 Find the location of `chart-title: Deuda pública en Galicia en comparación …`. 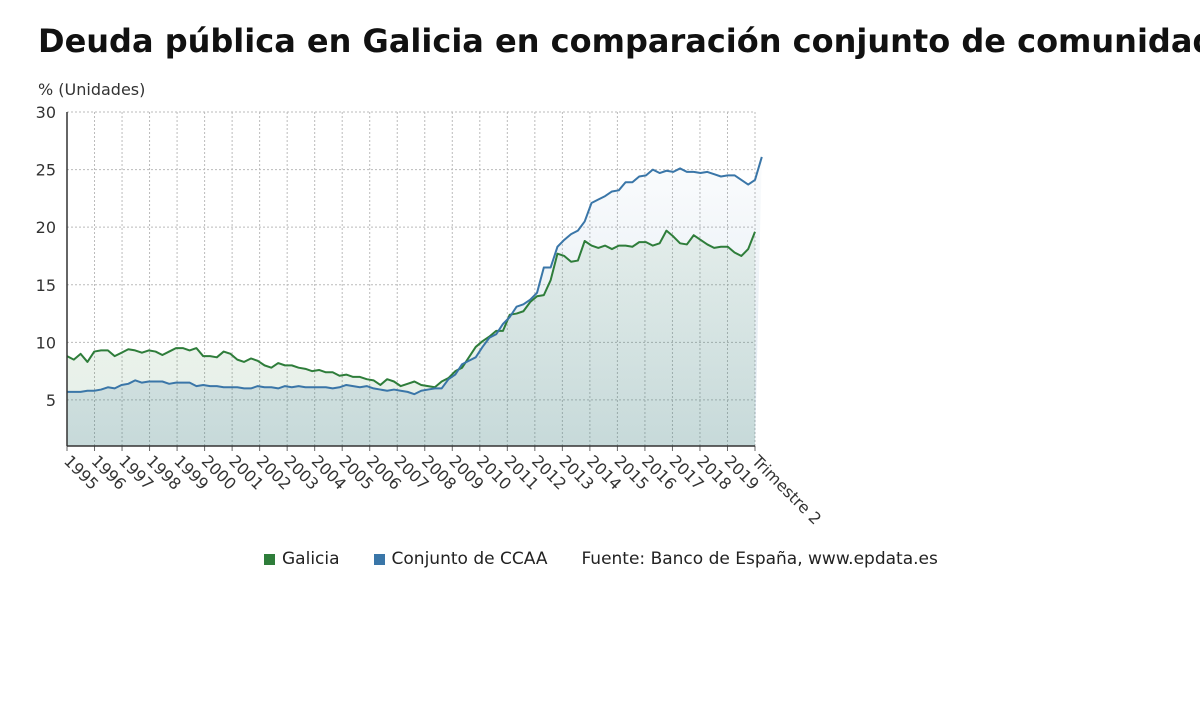

chart-title: Deuda pública en Galicia en comparación … is located at coordinates (619, 41).